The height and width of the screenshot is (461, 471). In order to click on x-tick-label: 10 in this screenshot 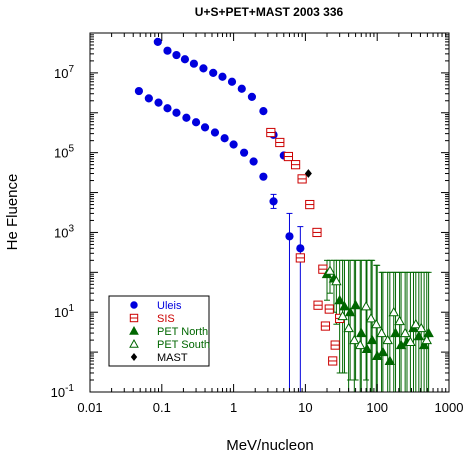, I will do `click(305, 407)`.